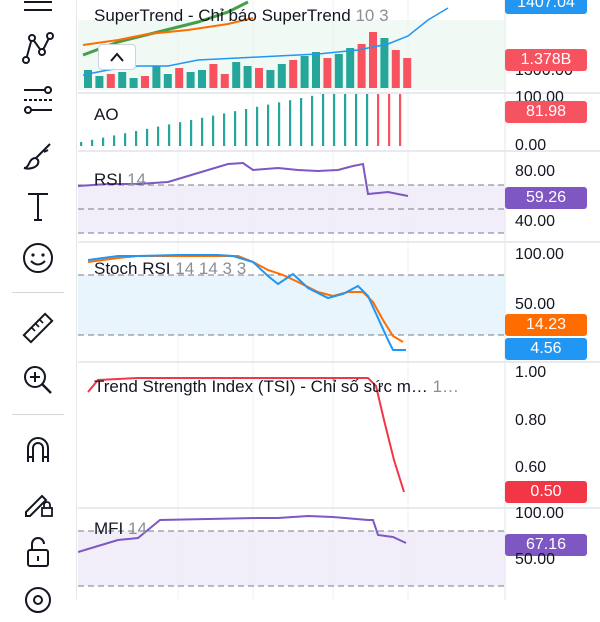 The width and height of the screenshot is (600, 622). Describe the element at coordinates (291, 197) in the screenshot. I see `rsi-pane` at that location.